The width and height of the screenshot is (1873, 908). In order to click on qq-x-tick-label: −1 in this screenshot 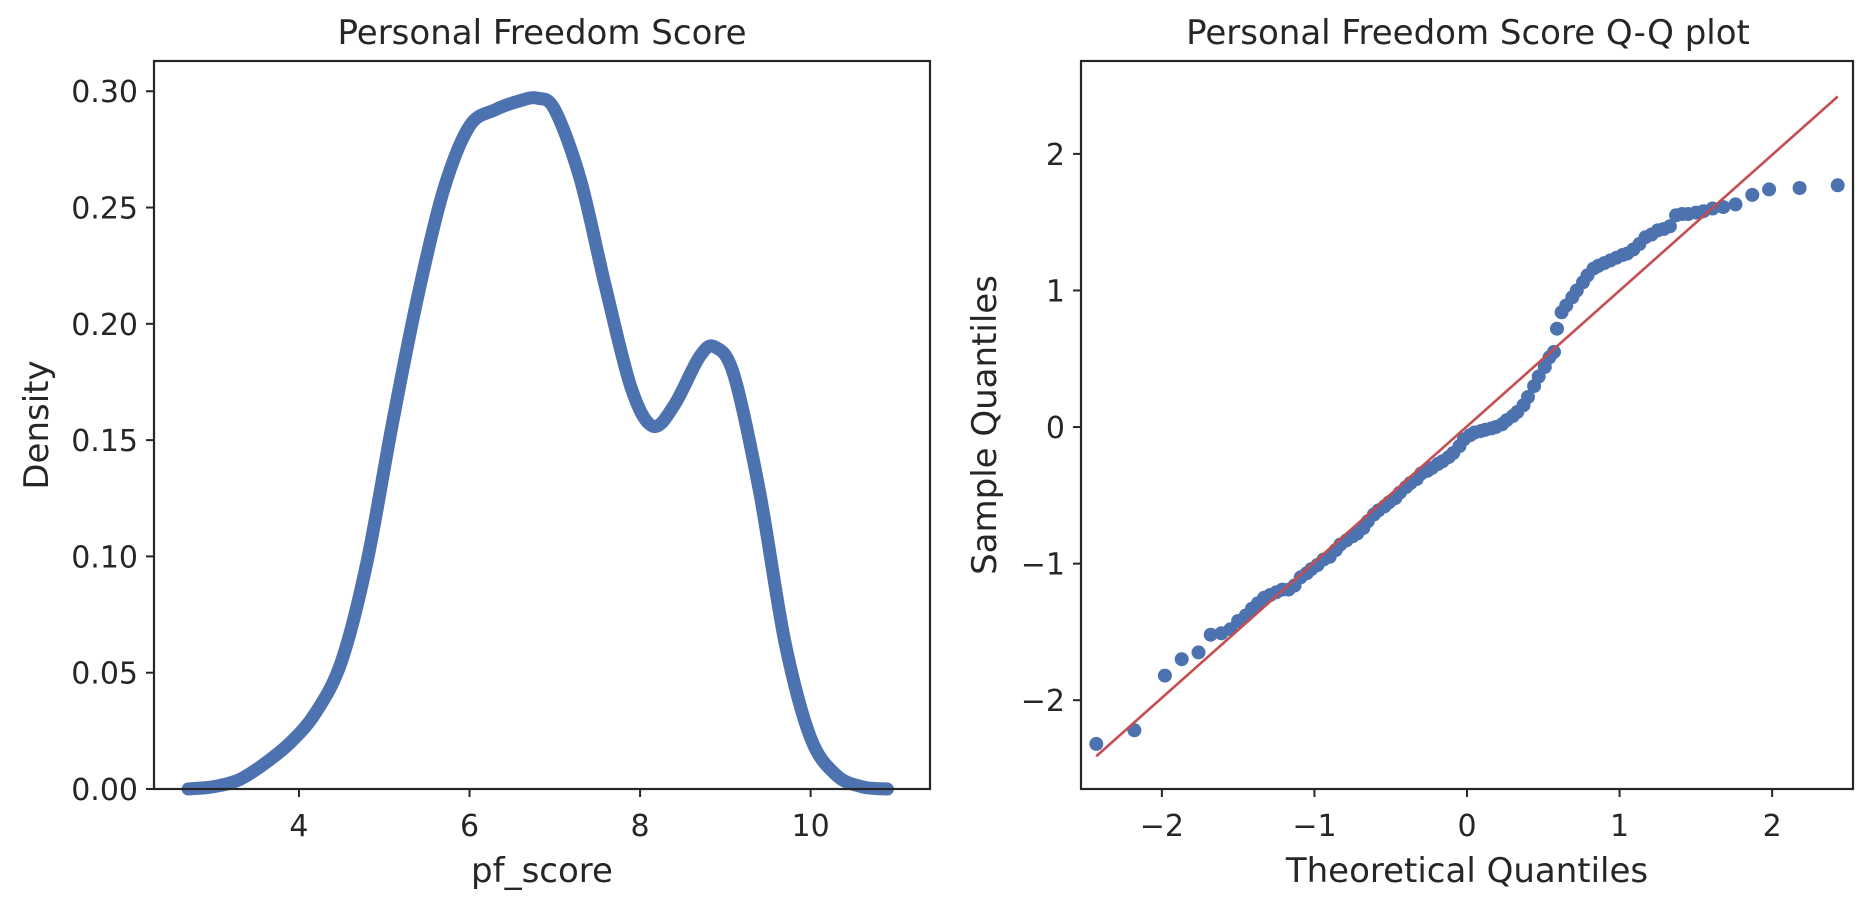, I will do `click(1314, 826)`.